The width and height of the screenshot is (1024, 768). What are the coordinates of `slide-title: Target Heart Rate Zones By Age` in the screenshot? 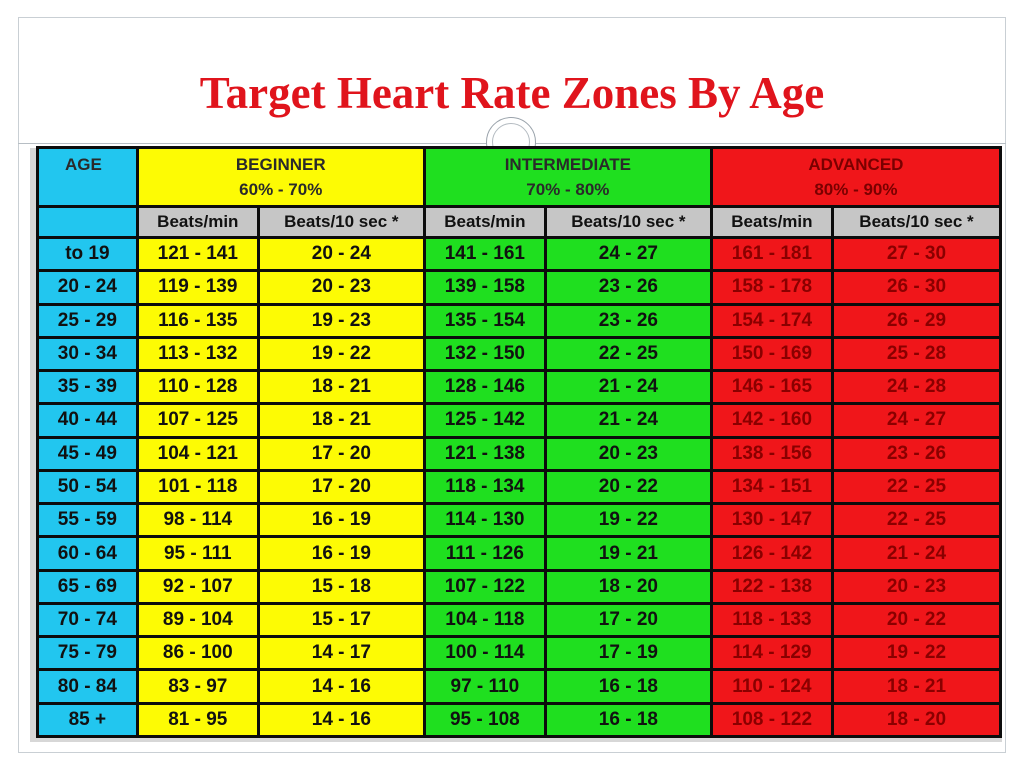 It's located at (512, 93).